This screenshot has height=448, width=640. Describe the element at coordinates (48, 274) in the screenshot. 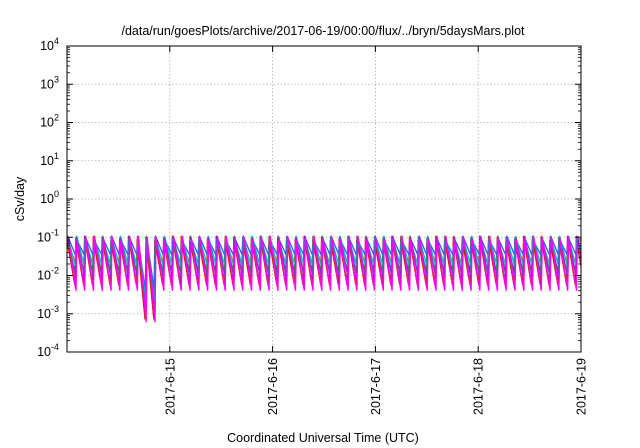

I see `y-tick-label: 10⁻²` at that location.